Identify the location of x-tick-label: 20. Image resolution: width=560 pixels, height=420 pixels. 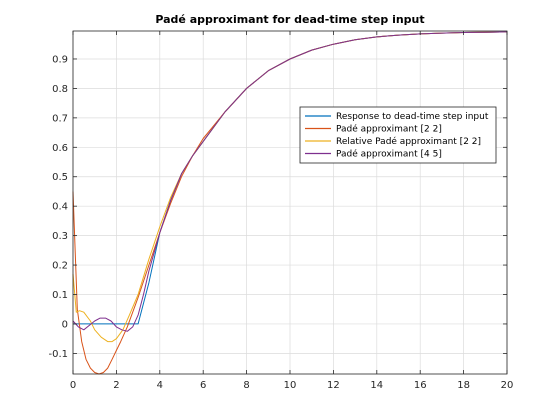
(507, 385).